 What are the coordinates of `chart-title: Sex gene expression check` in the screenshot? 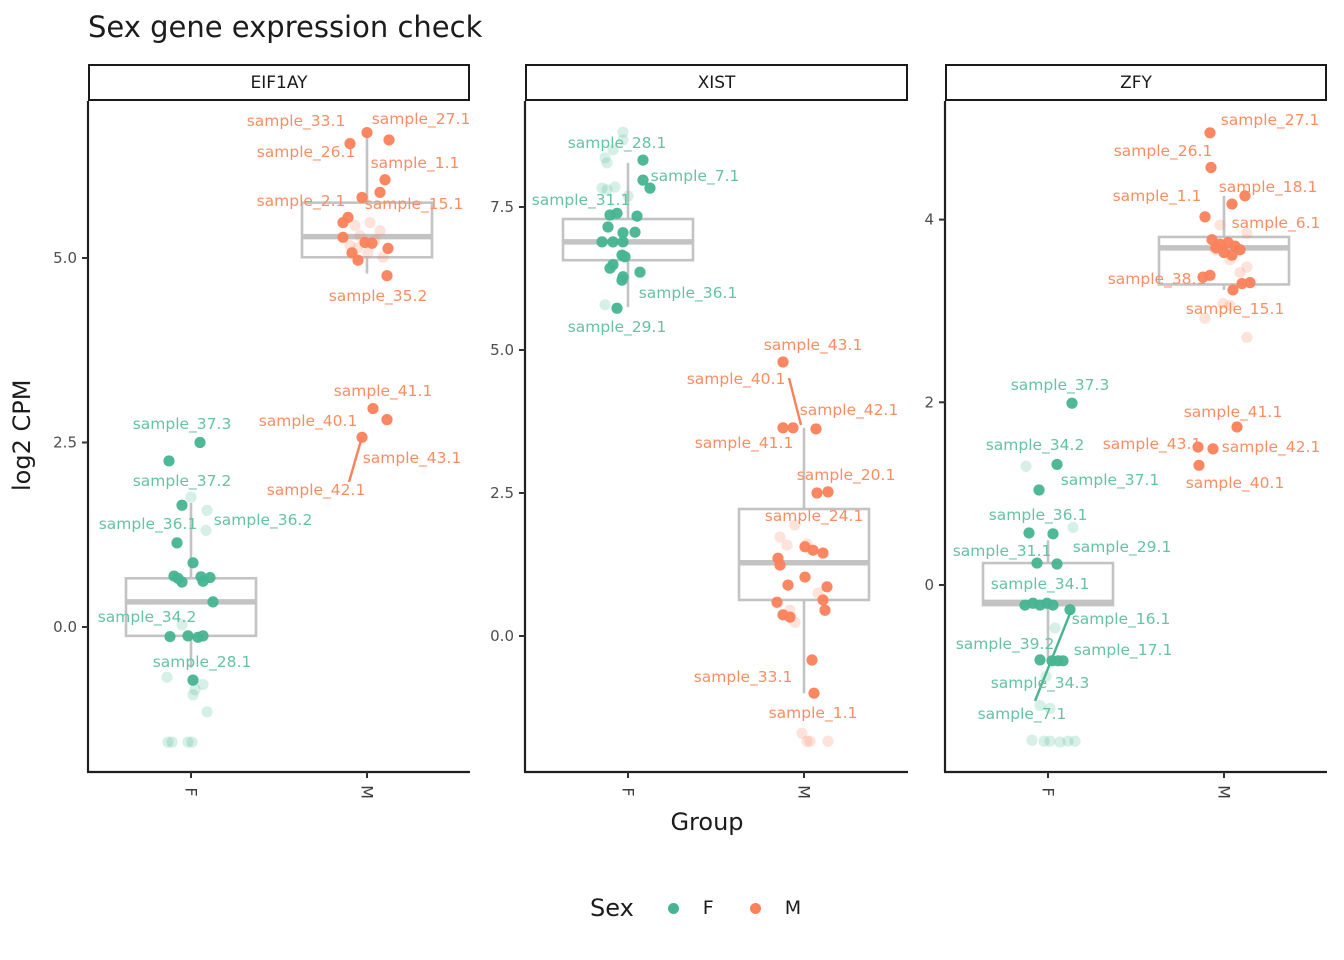 It's located at (285, 27).